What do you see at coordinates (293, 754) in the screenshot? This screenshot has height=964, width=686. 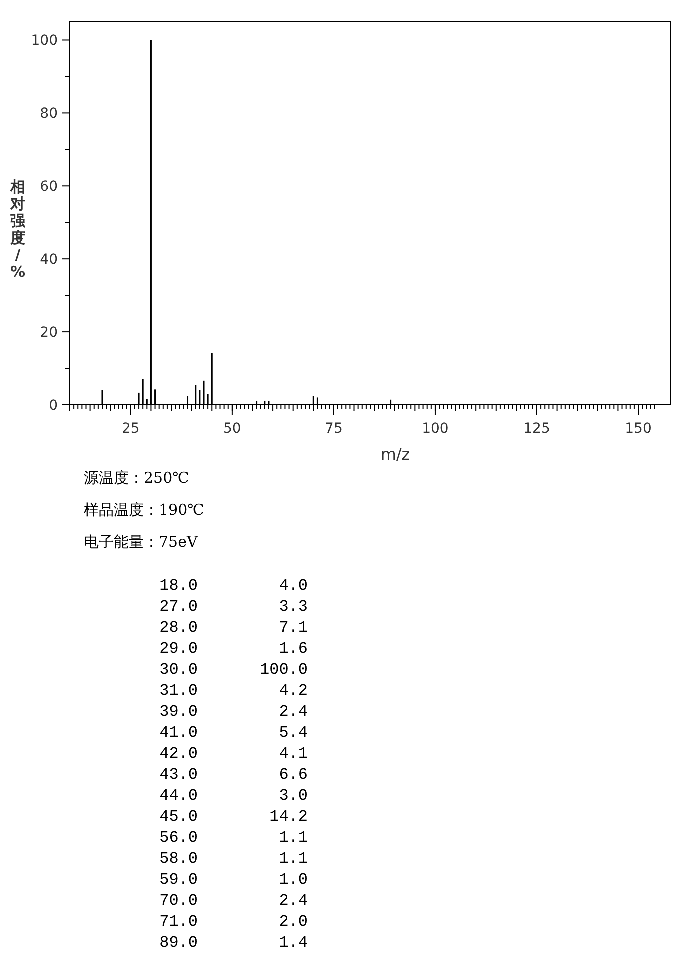 I see `text: 4.1` at bounding box center [293, 754].